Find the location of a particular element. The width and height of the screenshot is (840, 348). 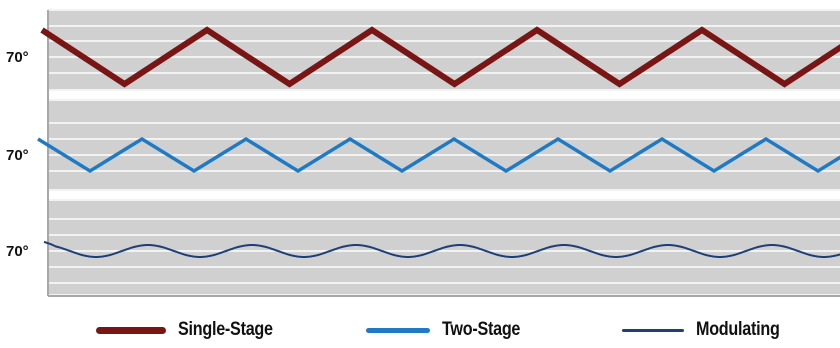

legend-swatch-single-stage is located at coordinates (131, 330).